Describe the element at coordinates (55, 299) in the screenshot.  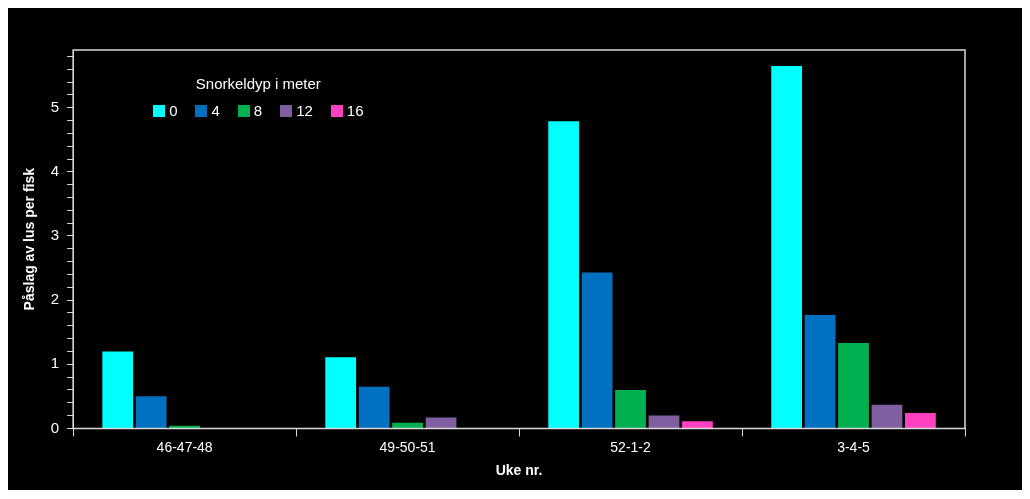
I see `y-tick-label: 2` at that location.